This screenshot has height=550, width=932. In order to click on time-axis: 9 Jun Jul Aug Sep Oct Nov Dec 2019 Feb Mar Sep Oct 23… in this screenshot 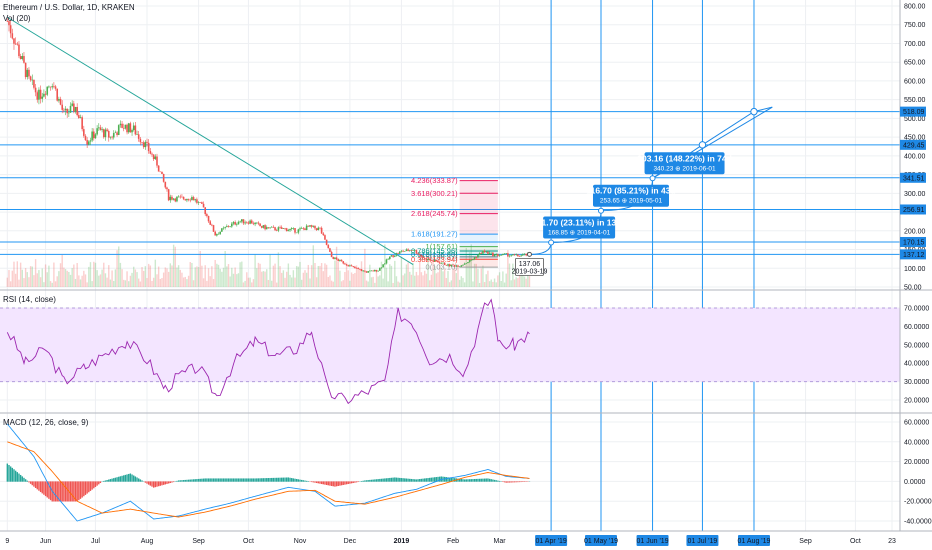, I will do `click(450, 540)`.